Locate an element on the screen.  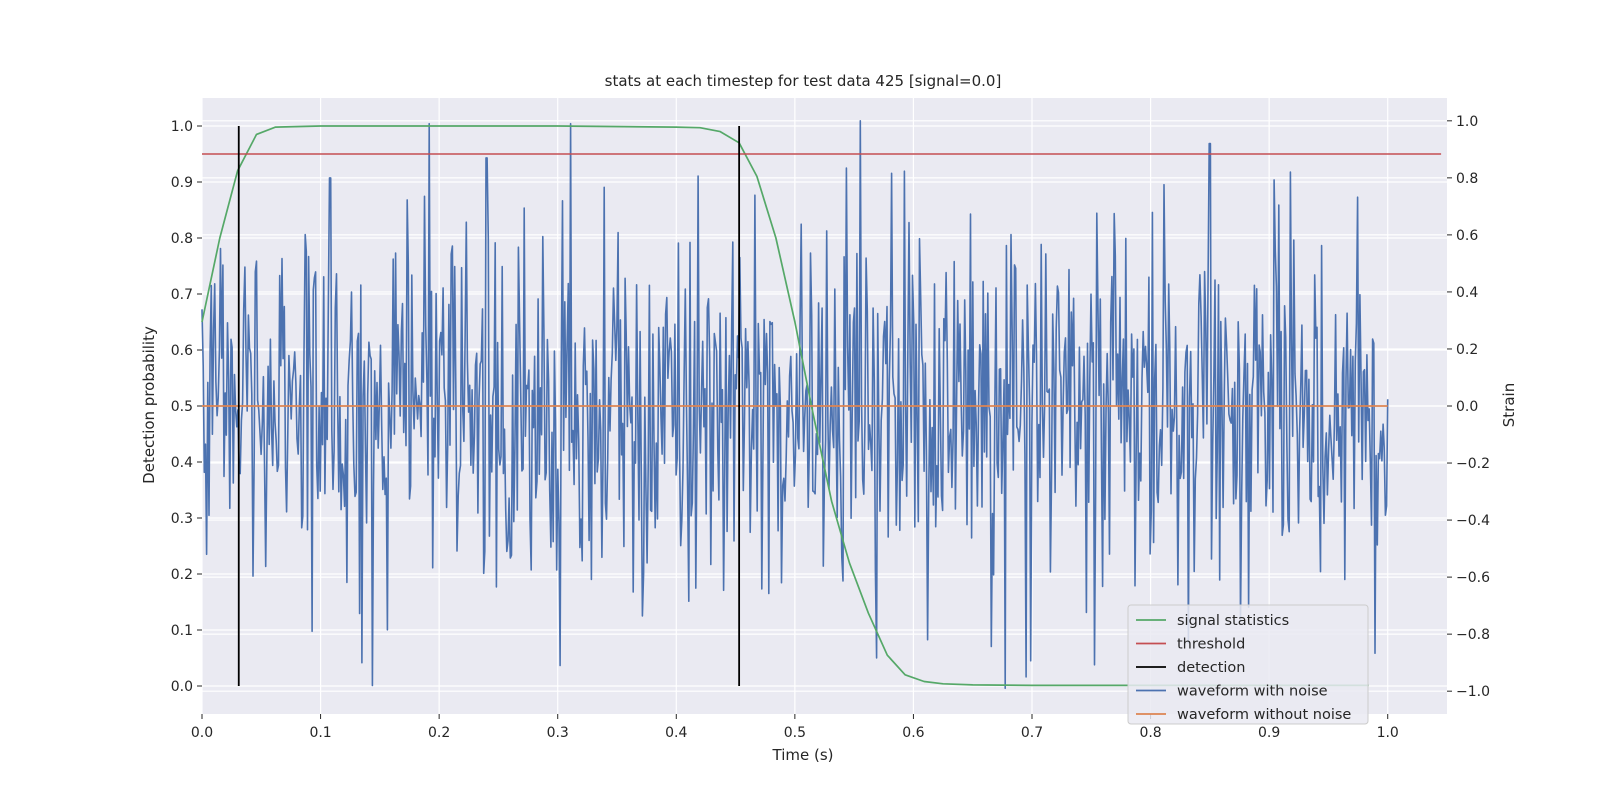
legend-label: detection is located at coordinates (1211, 668).